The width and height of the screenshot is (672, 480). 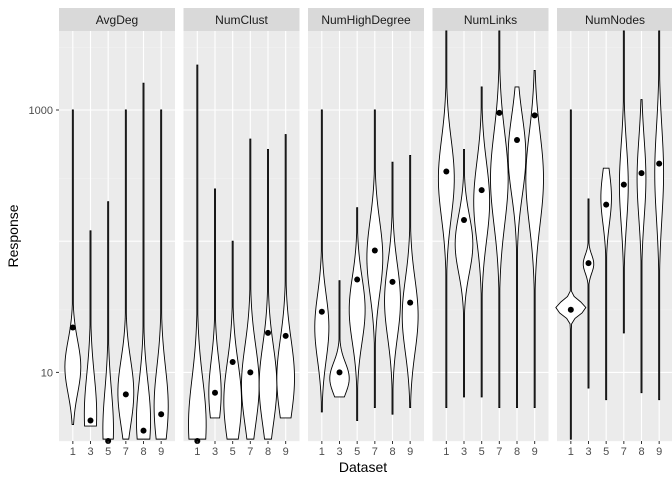 What do you see at coordinates (41, 111) in the screenshot?
I see `y-tick-label: 1000` at bounding box center [41, 111].